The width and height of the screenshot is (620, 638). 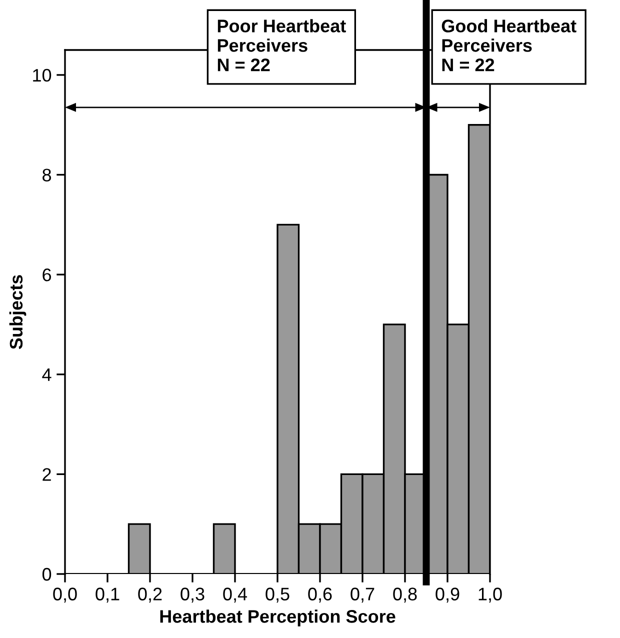 What do you see at coordinates (47, 175) in the screenshot?
I see `y-tick-label: 8` at bounding box center [47, 175].